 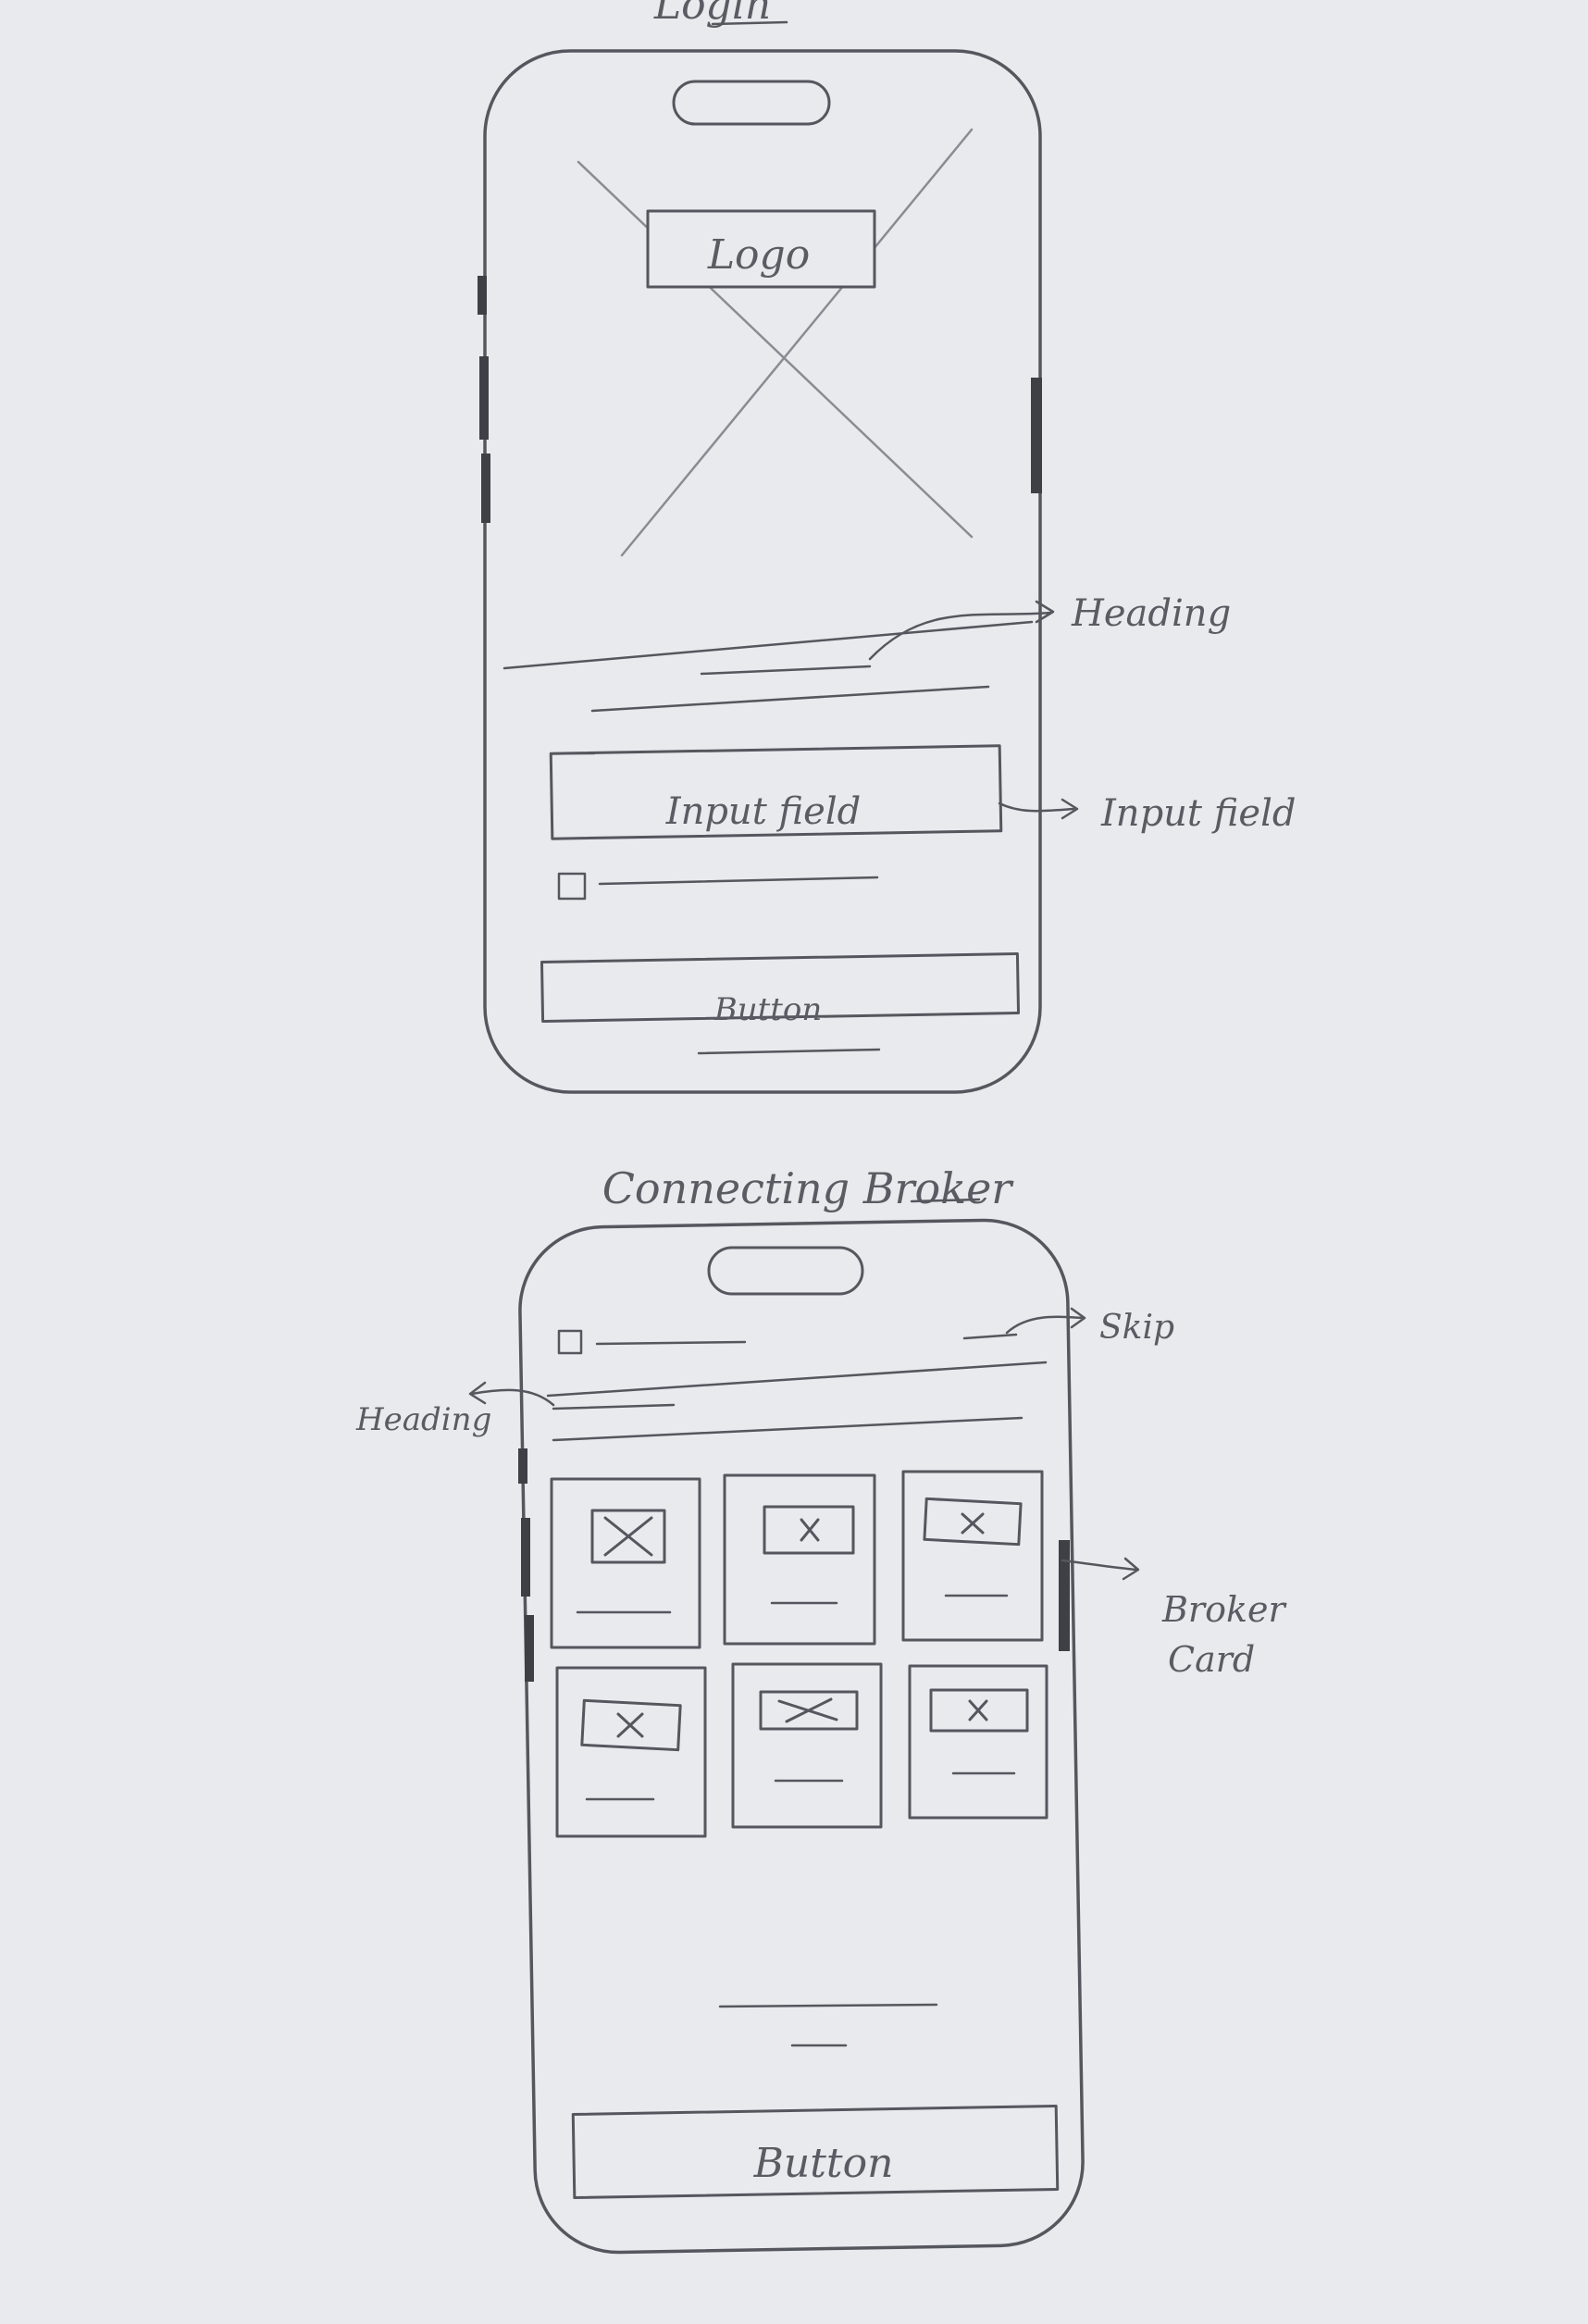 I want to click on broker-notch, so click(x=785, y=1271).